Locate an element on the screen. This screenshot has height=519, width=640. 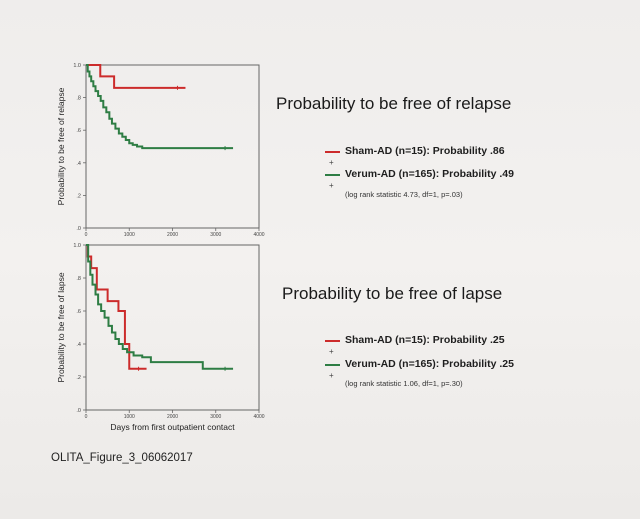
x-axis-label: Days from first outpatient contact is located at coordinates (172, 427).